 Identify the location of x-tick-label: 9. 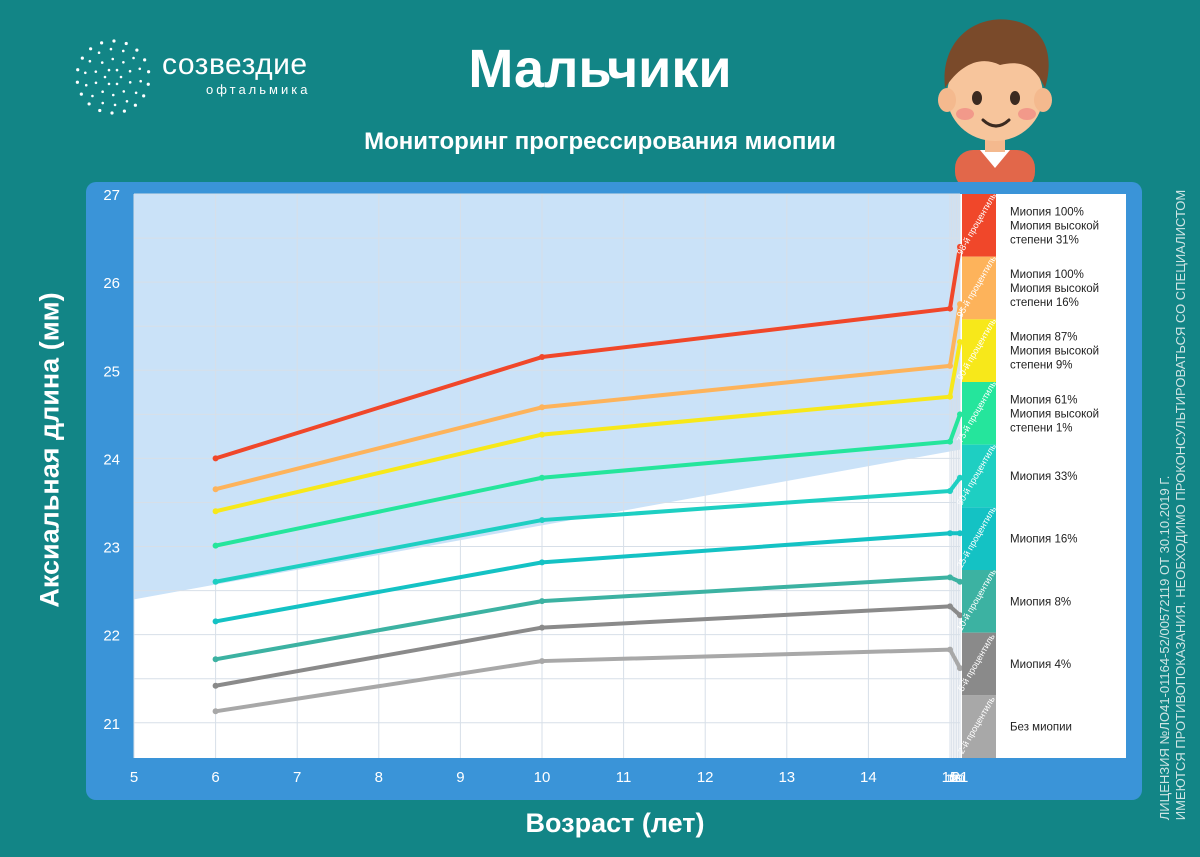
(460, 777).